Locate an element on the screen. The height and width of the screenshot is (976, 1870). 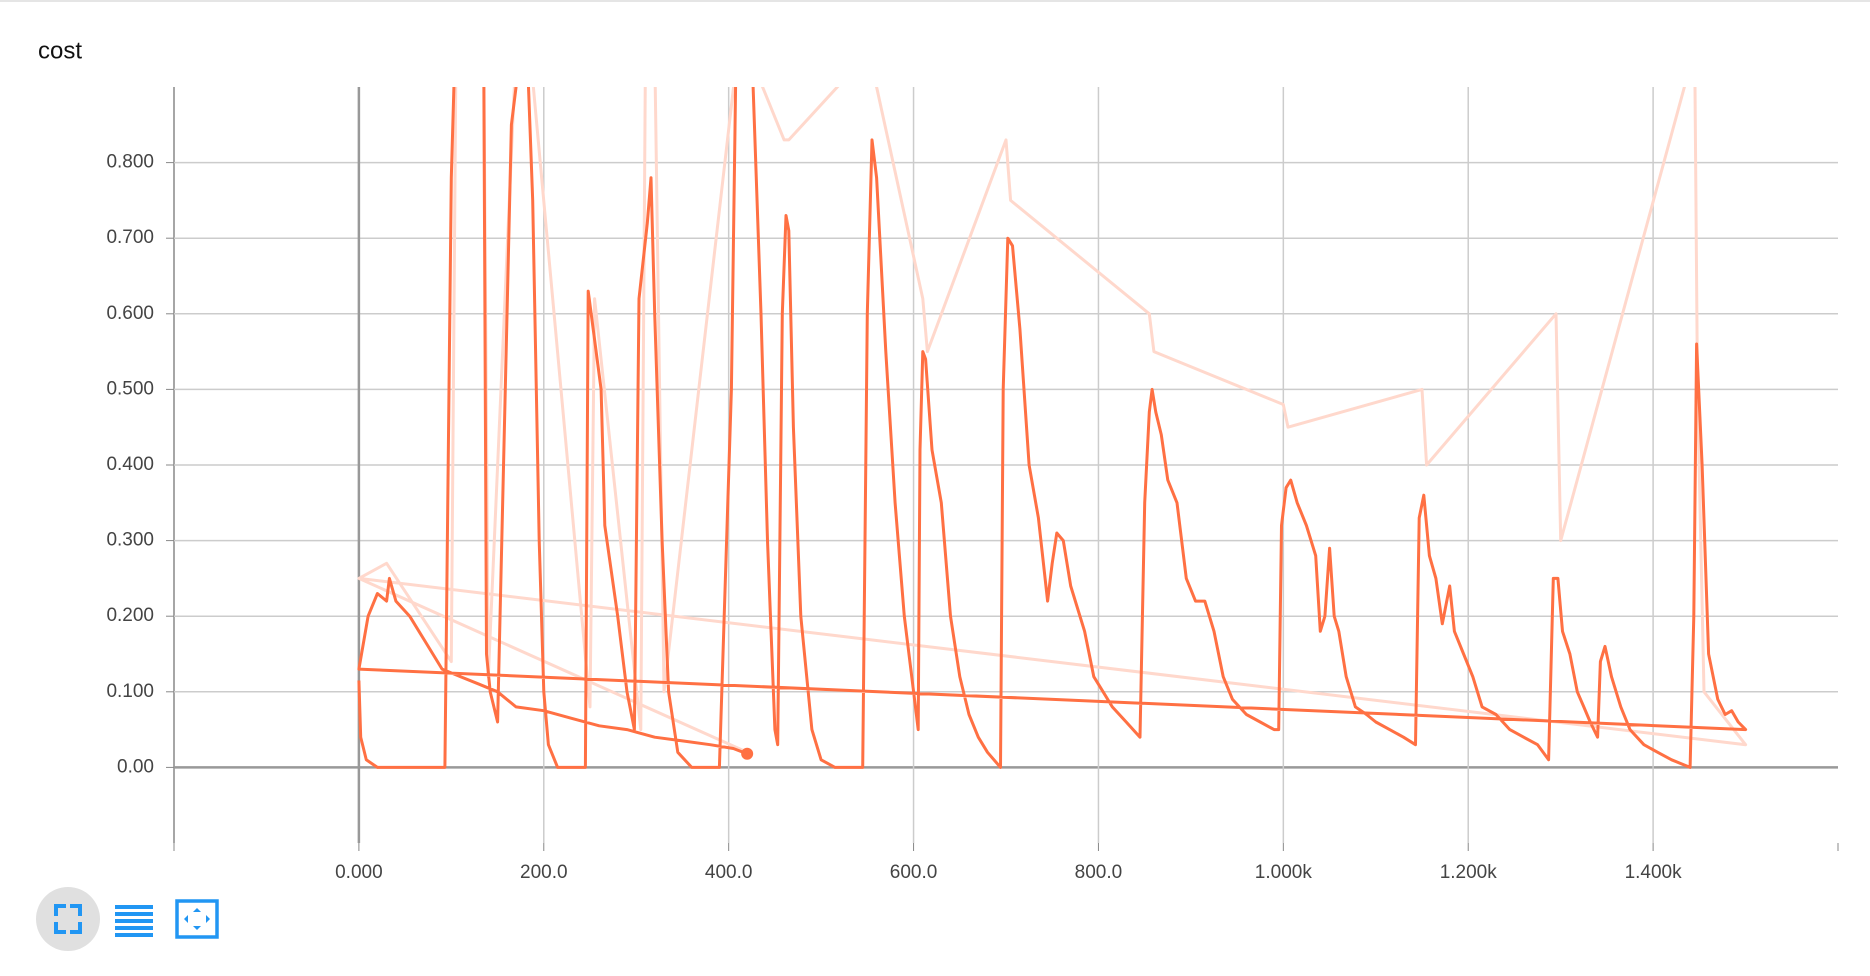
toggle-log-button is located at coordinates (134, 921).